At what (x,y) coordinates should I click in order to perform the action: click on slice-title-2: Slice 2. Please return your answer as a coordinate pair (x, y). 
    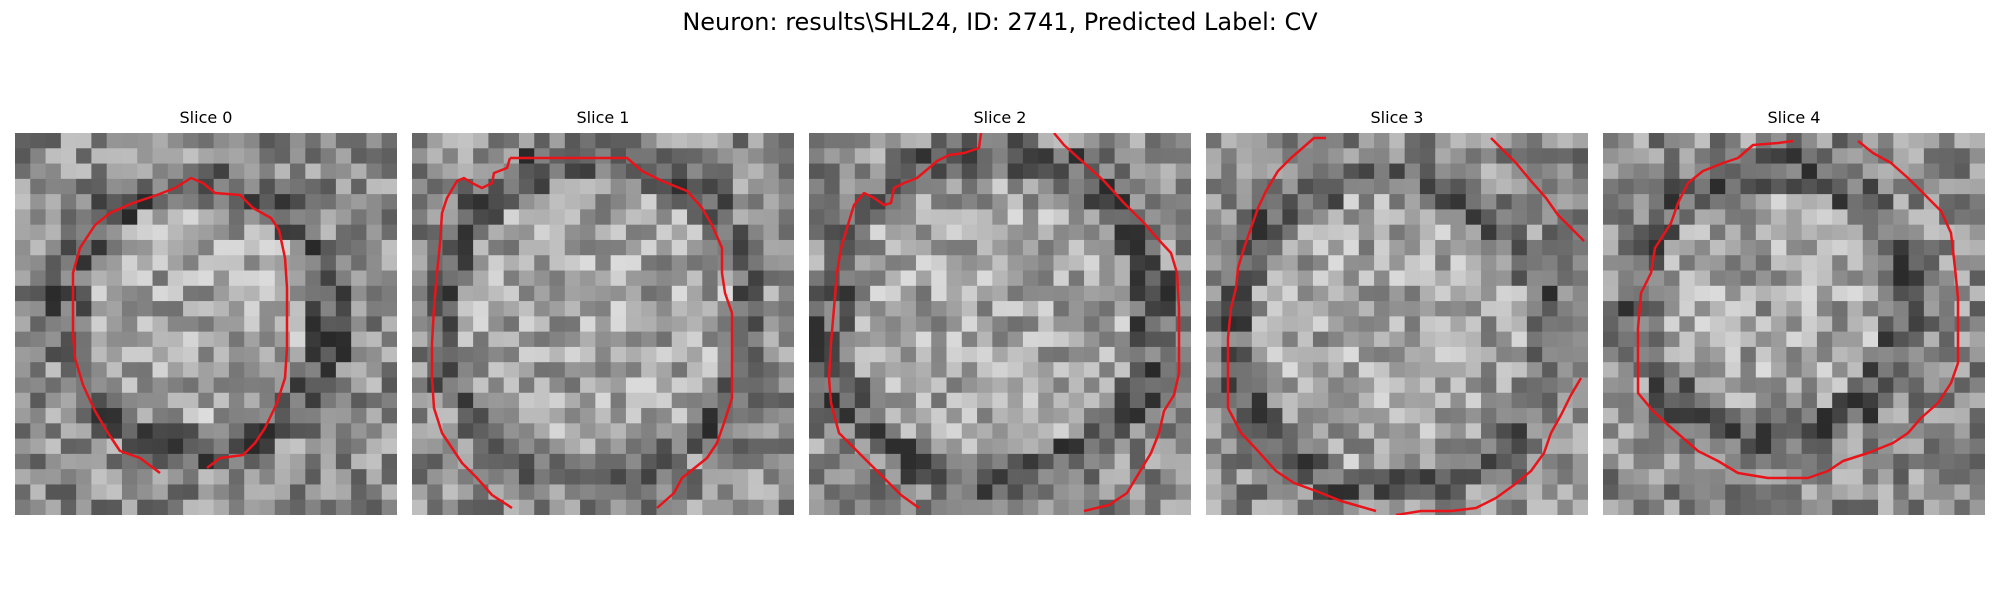
    Looking at the image, I should click on (1000, 117).